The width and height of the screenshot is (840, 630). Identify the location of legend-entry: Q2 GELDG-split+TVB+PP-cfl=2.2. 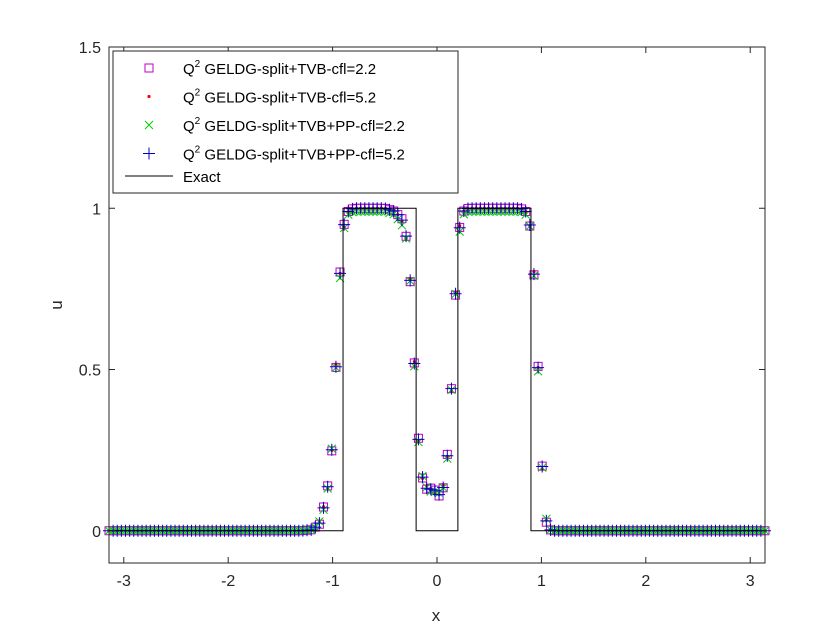
(294, 125).